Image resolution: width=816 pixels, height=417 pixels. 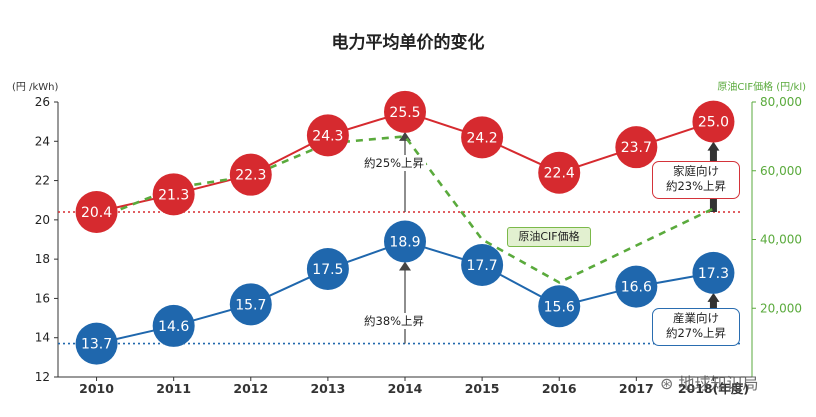 I want to click on data-label: 15.7, so click(x=250, y=305).